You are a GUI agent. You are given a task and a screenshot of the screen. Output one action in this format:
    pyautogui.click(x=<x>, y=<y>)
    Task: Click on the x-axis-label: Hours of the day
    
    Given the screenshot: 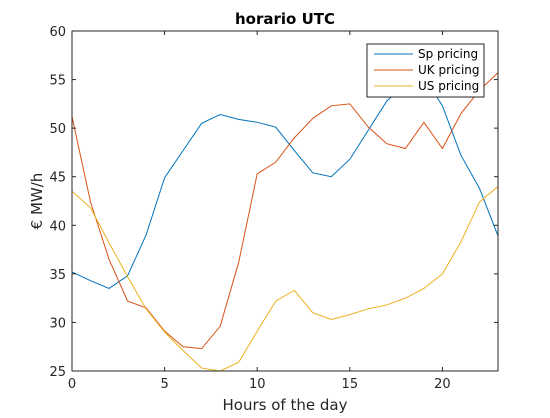 What is the action you would take?
    pyautogui.click(x=285, y=405)
    